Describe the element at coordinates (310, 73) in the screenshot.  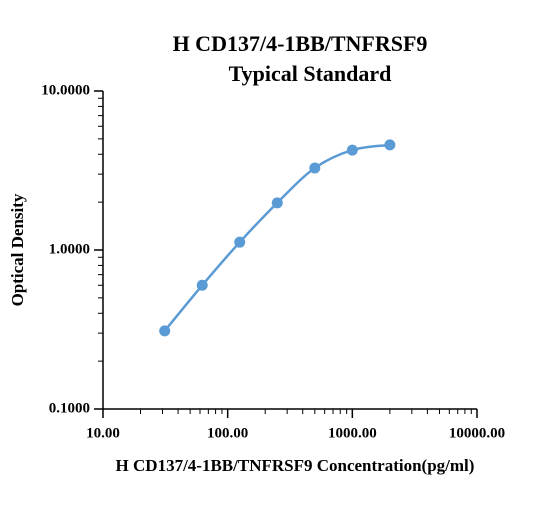
I see `chart-subtitle: Typical Standard` at that location.